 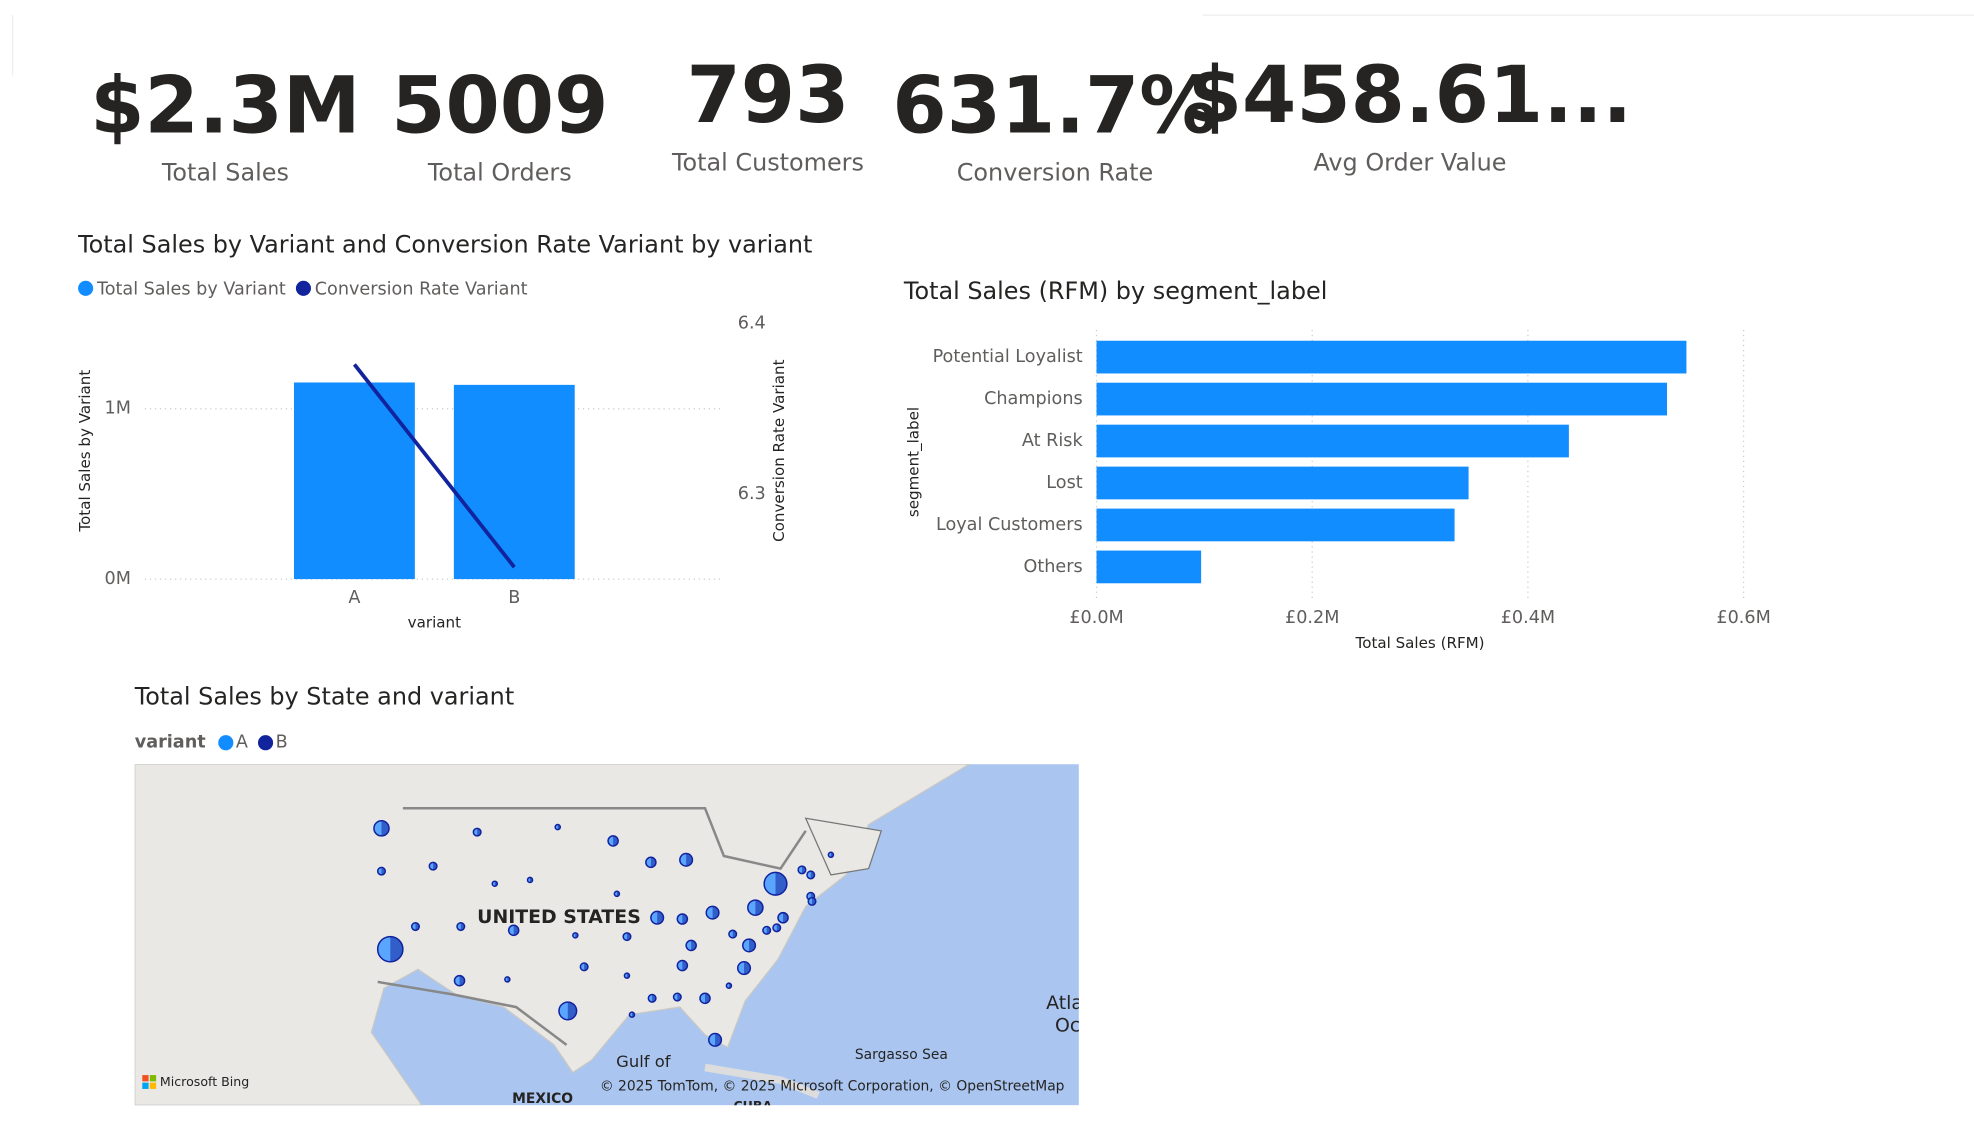 I want to click on kpi-label: Total Sales, so click(x=225, y=173).